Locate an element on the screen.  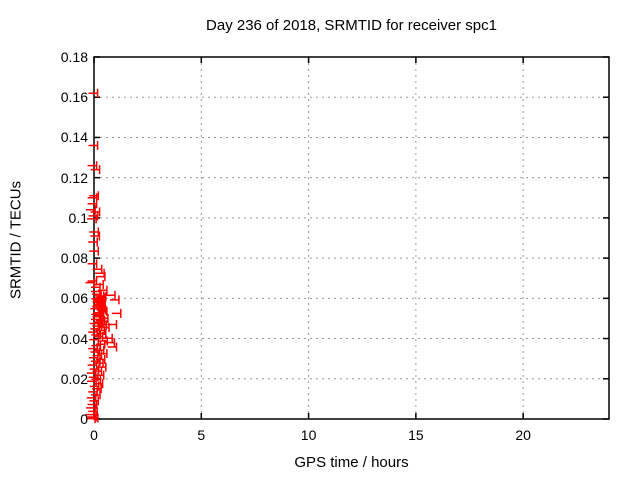
x-tick-label: 0 is located at coordinates (94, 435).